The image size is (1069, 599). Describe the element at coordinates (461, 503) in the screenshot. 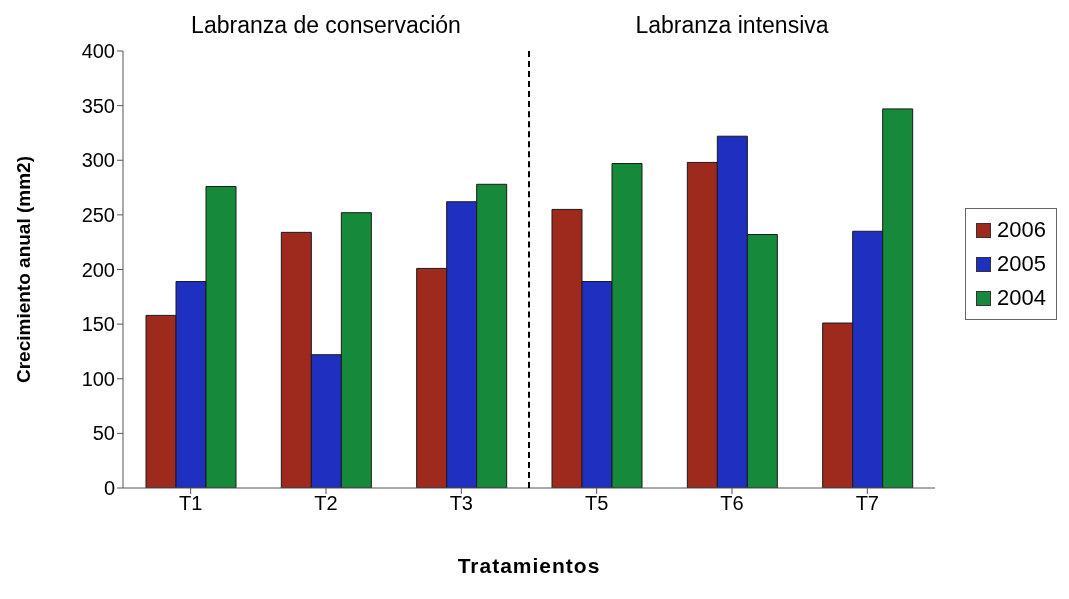

I see `x-tick-label: T3` at that location.